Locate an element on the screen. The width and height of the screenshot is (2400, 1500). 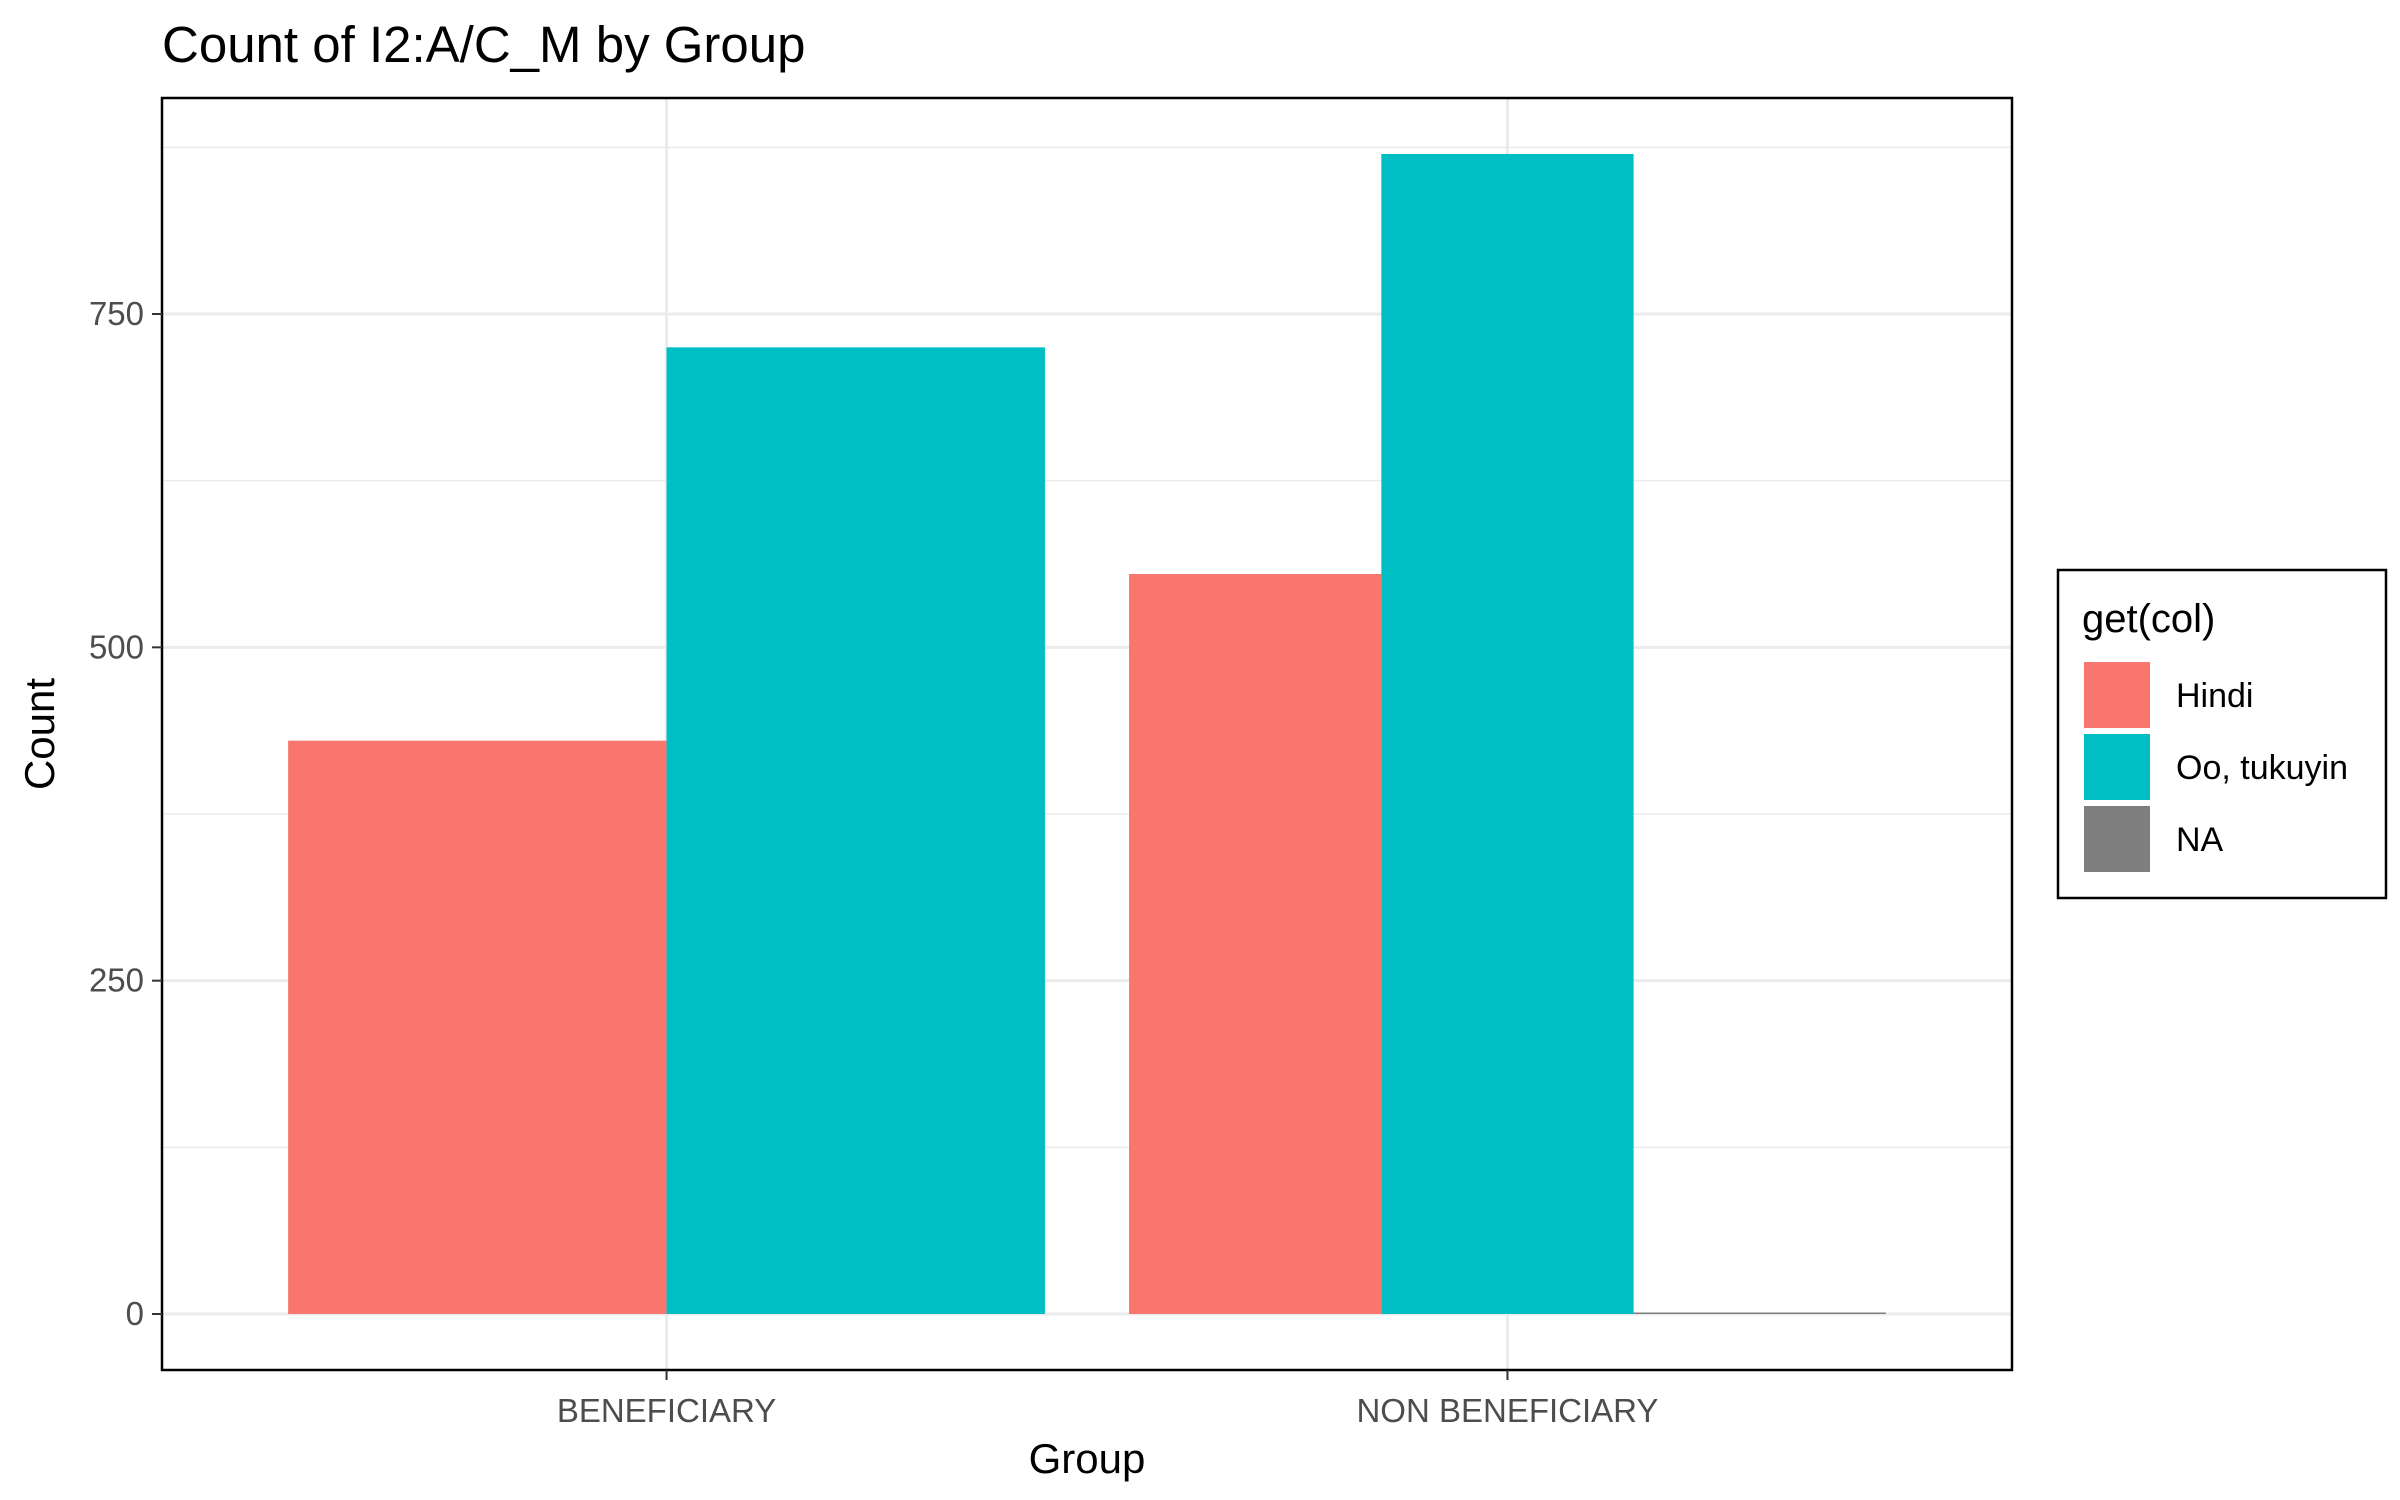
chart-title: Count of I2:A/C_M by Group is located at coordinates (483, 44).